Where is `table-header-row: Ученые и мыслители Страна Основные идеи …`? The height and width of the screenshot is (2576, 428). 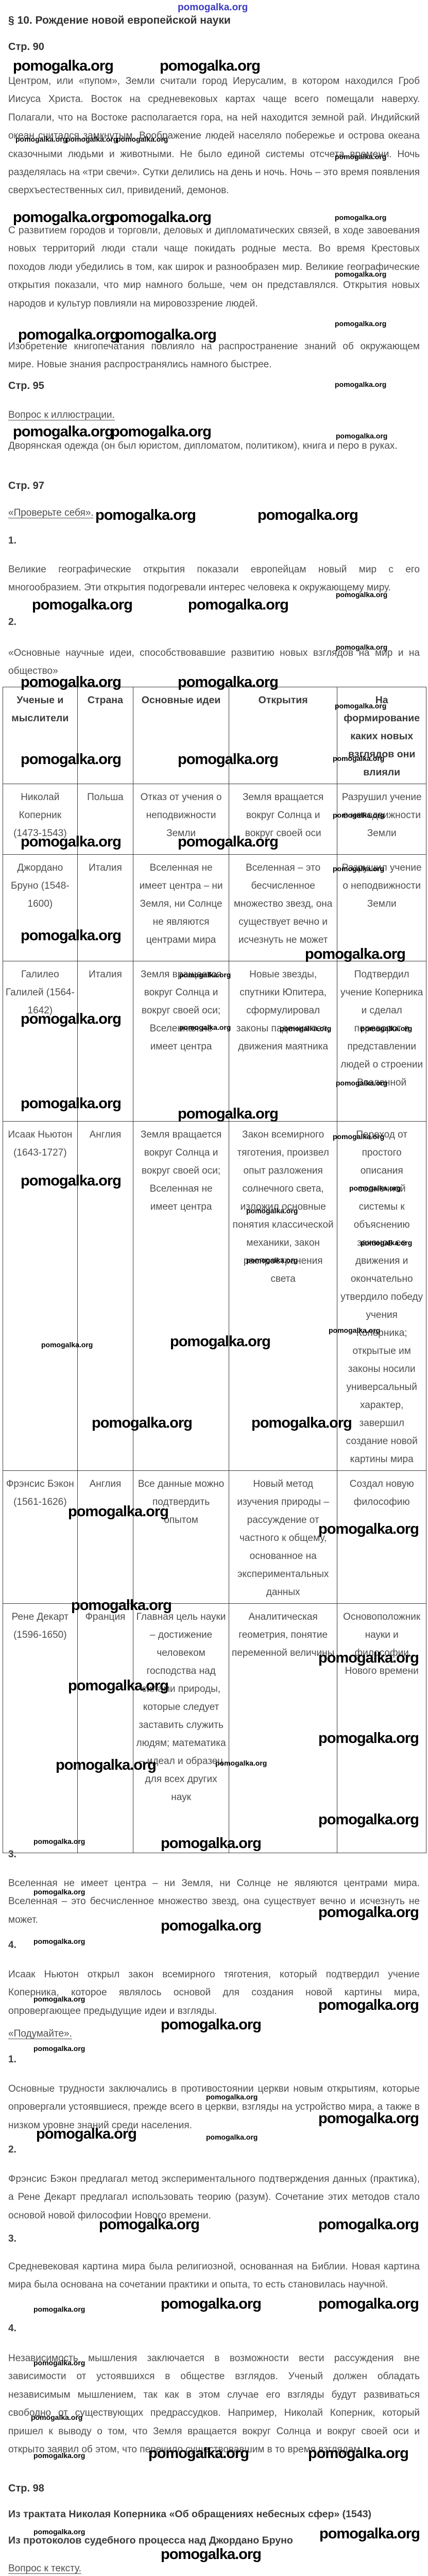 table-header-row: Ученые и мыслители Страна Основные идеи … is located at coordinates (215, 735).